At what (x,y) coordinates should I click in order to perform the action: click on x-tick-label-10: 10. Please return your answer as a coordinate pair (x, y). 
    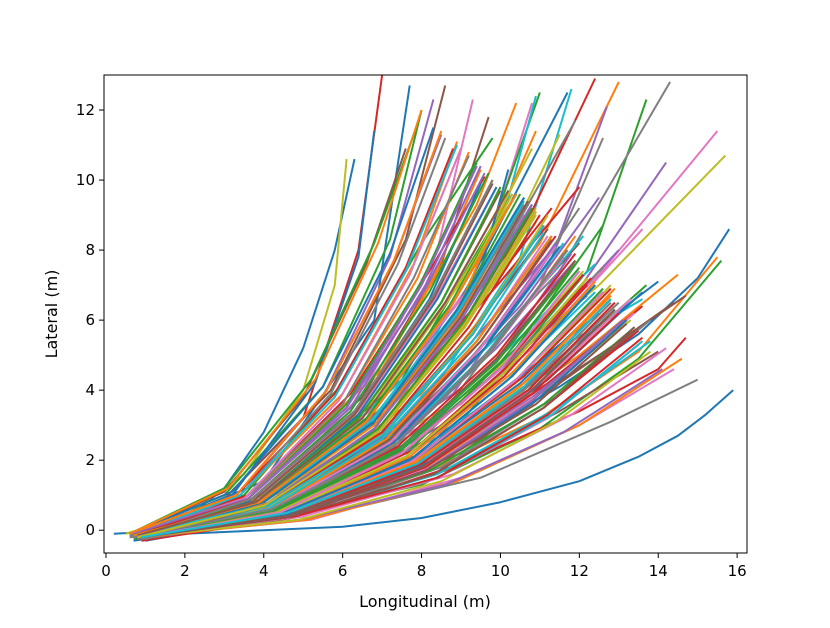
    Looking at the image, I should click on (500, 571).